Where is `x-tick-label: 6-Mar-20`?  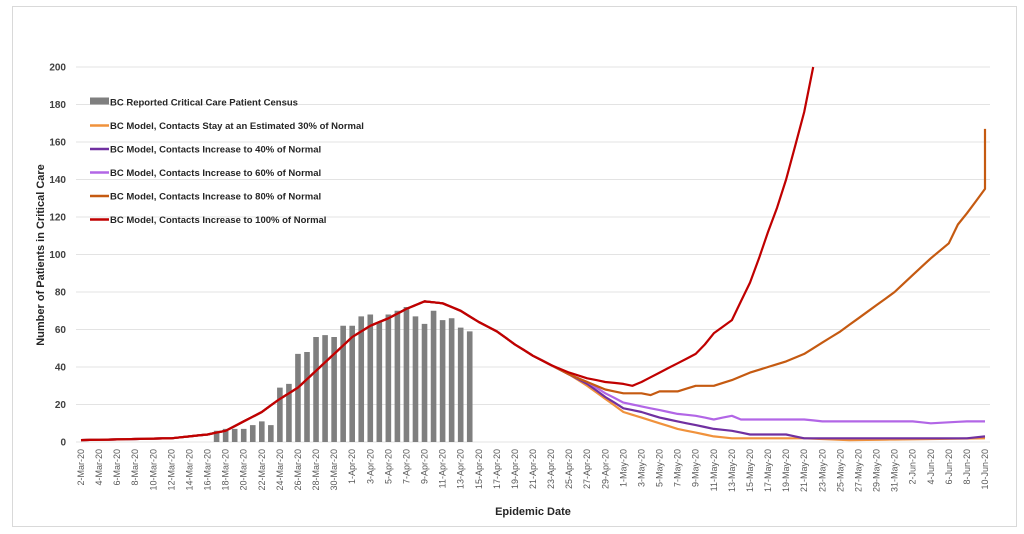 x-tick-label: 6-Mar-20 is located at coordinates (117, 467).